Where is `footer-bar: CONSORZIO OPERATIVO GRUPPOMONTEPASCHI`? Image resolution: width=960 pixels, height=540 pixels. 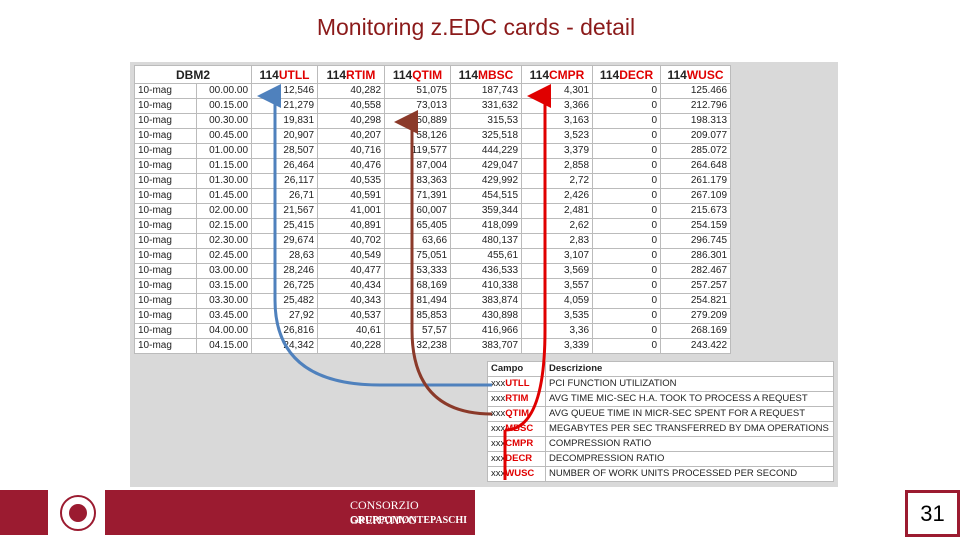 footer-bar: CONSORZIO OPERATIVO GRUPPOMONTEPASCHI is located at coordinates (290, 512).